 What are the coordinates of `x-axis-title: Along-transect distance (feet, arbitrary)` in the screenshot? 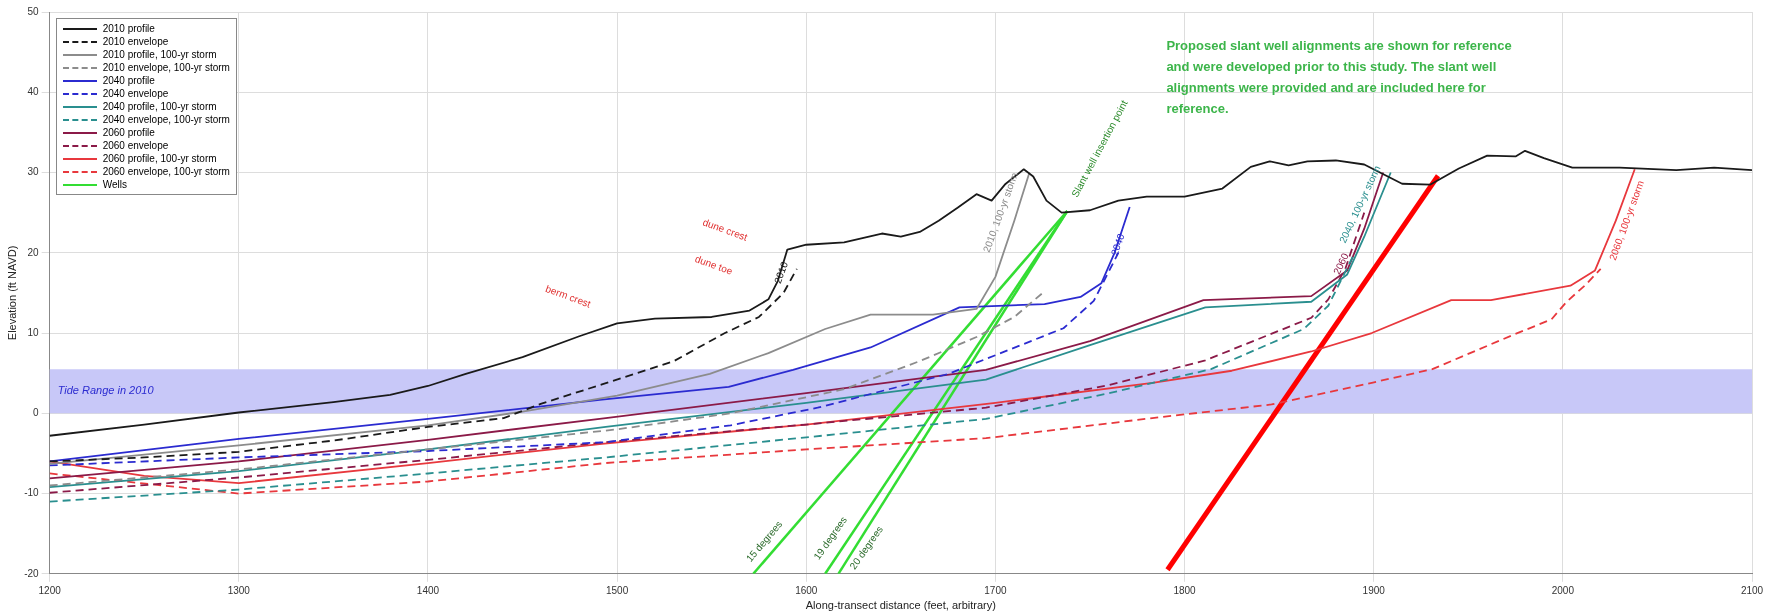 It's located at (900, 605).